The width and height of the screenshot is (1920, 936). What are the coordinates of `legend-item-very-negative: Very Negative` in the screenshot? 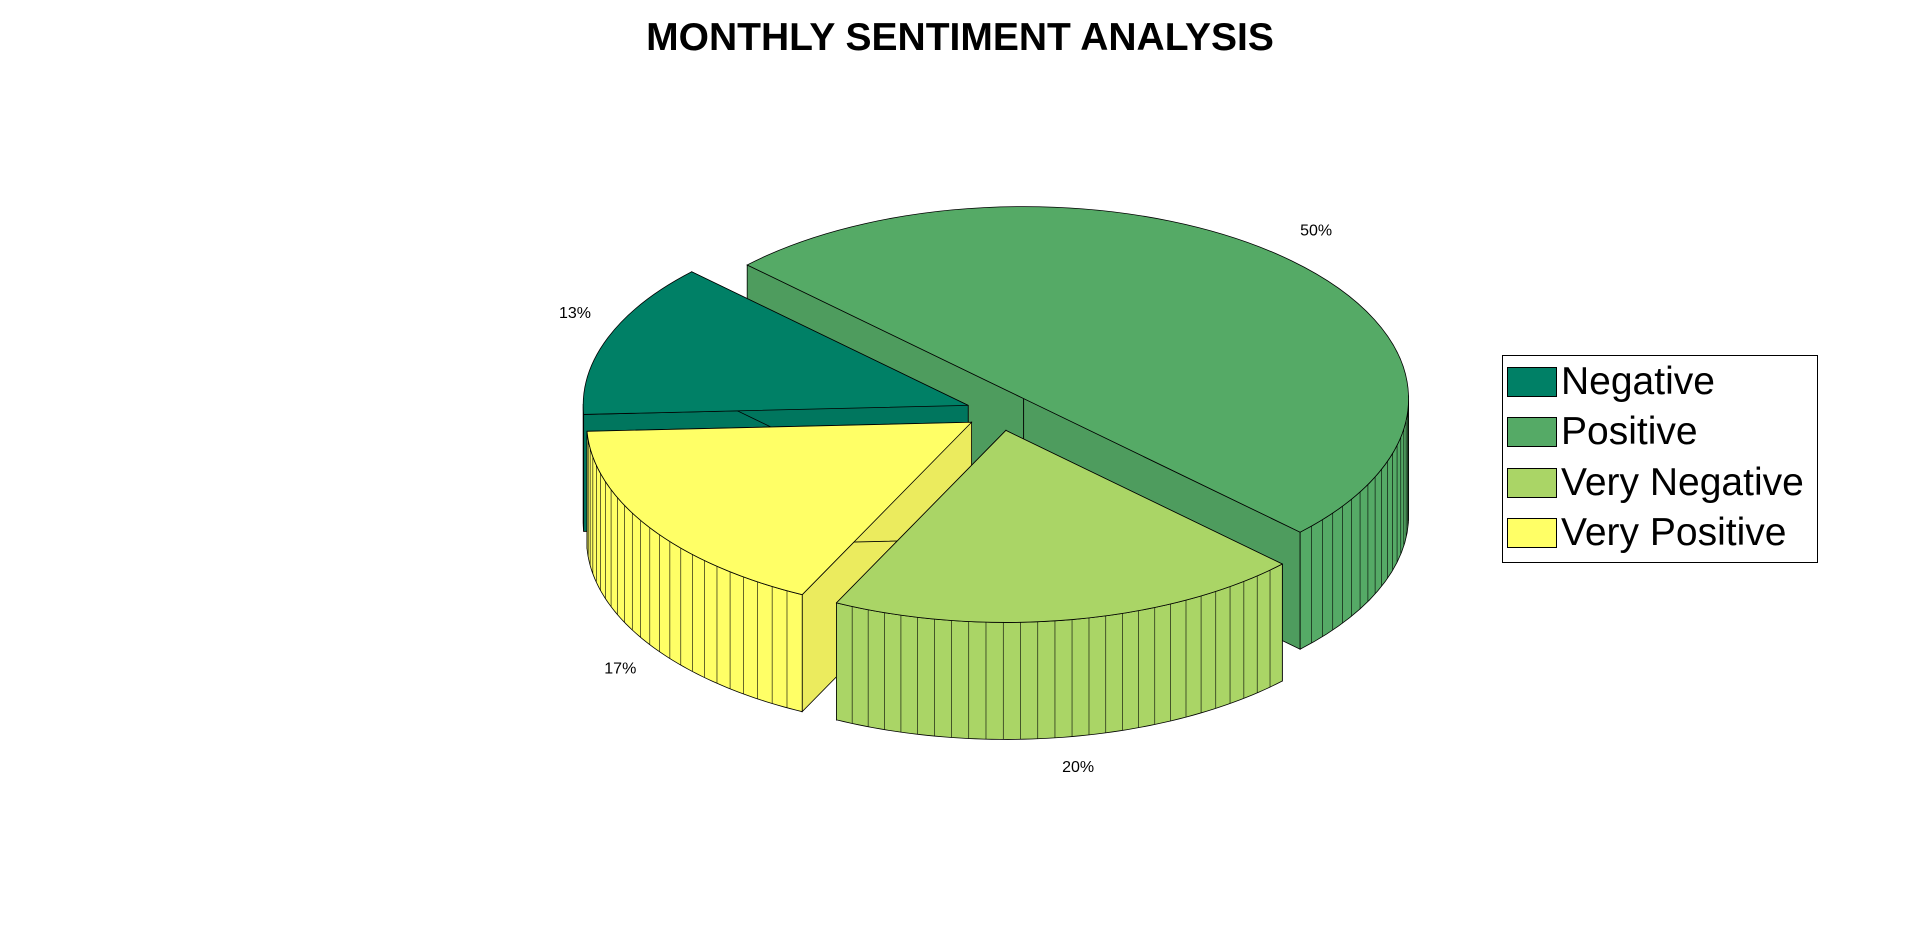 It's located at (1655, 483).